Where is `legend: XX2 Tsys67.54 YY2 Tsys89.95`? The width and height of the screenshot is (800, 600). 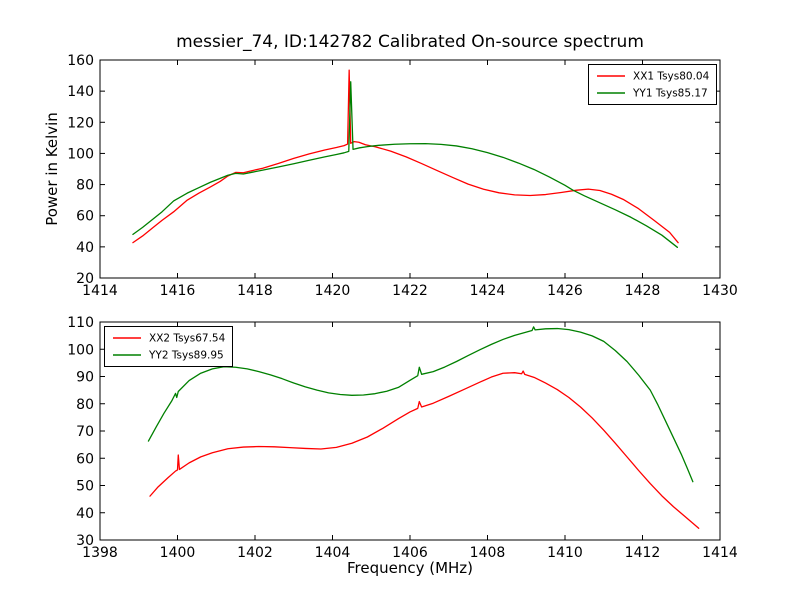
legend: XX2 Tsys67.54 YY2 Tsys89.95 is located at coordinates (168, 346).